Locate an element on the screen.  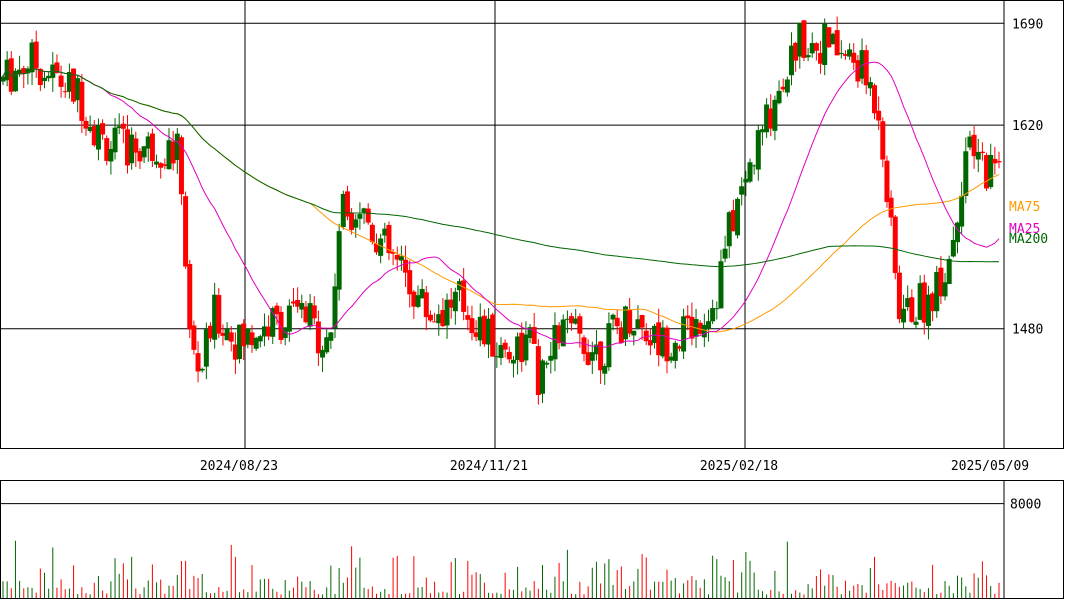
legend-ma75: MA75 is located at coordinates (1024, 207).